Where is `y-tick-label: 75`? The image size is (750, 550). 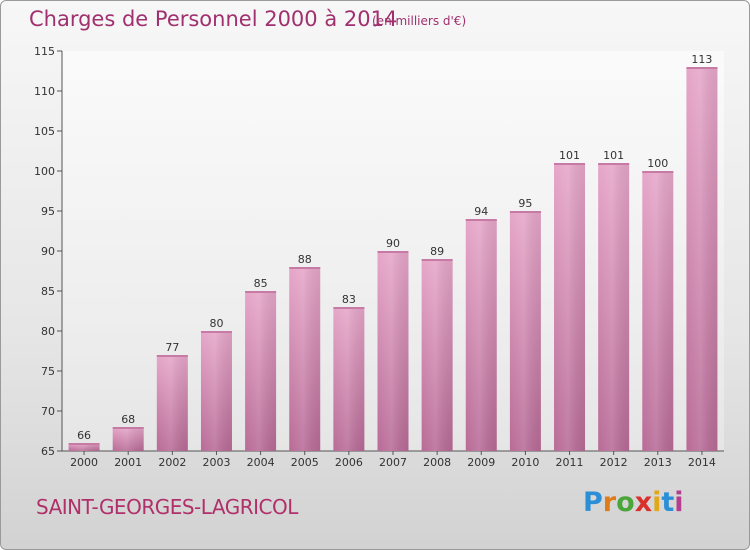 y-tick-label: 75 is located at coordinates (48, 371).